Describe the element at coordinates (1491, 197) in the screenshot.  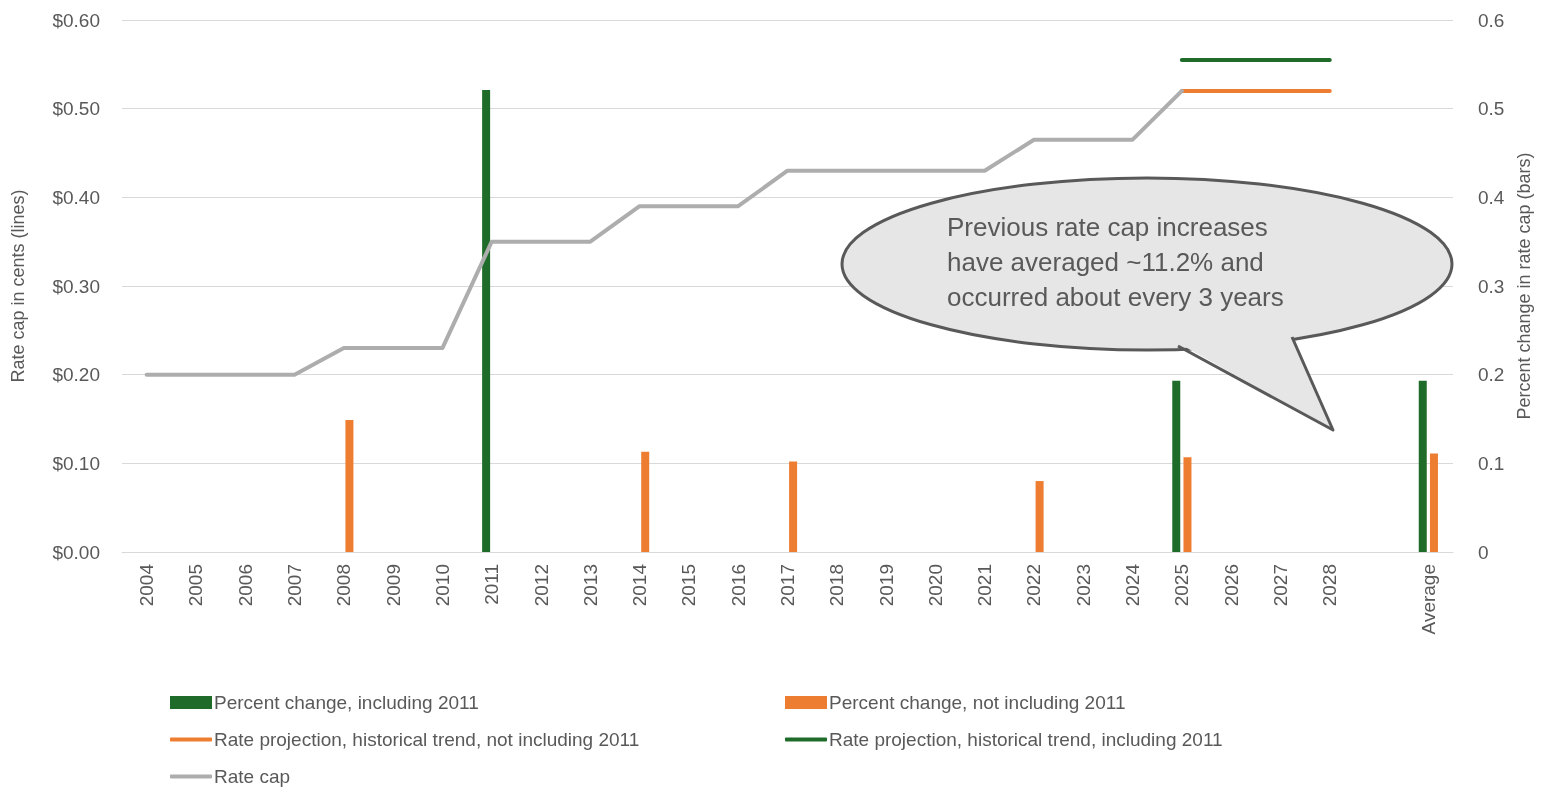
I see `y2-tick-label: 0.4` at that location.